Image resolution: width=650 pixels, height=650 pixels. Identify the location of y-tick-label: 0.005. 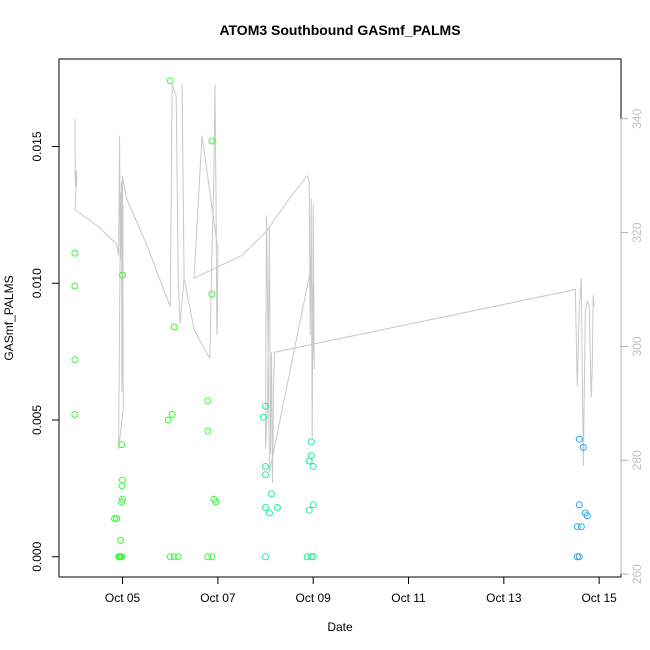
(37, 420).